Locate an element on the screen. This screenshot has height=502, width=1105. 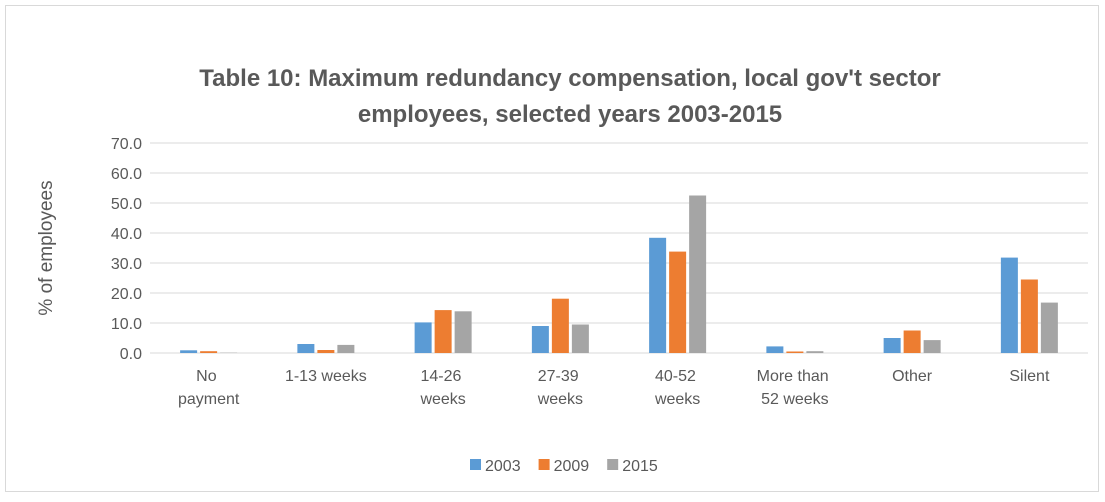
x-tick-label: Other is located at coordinates (912, 376).